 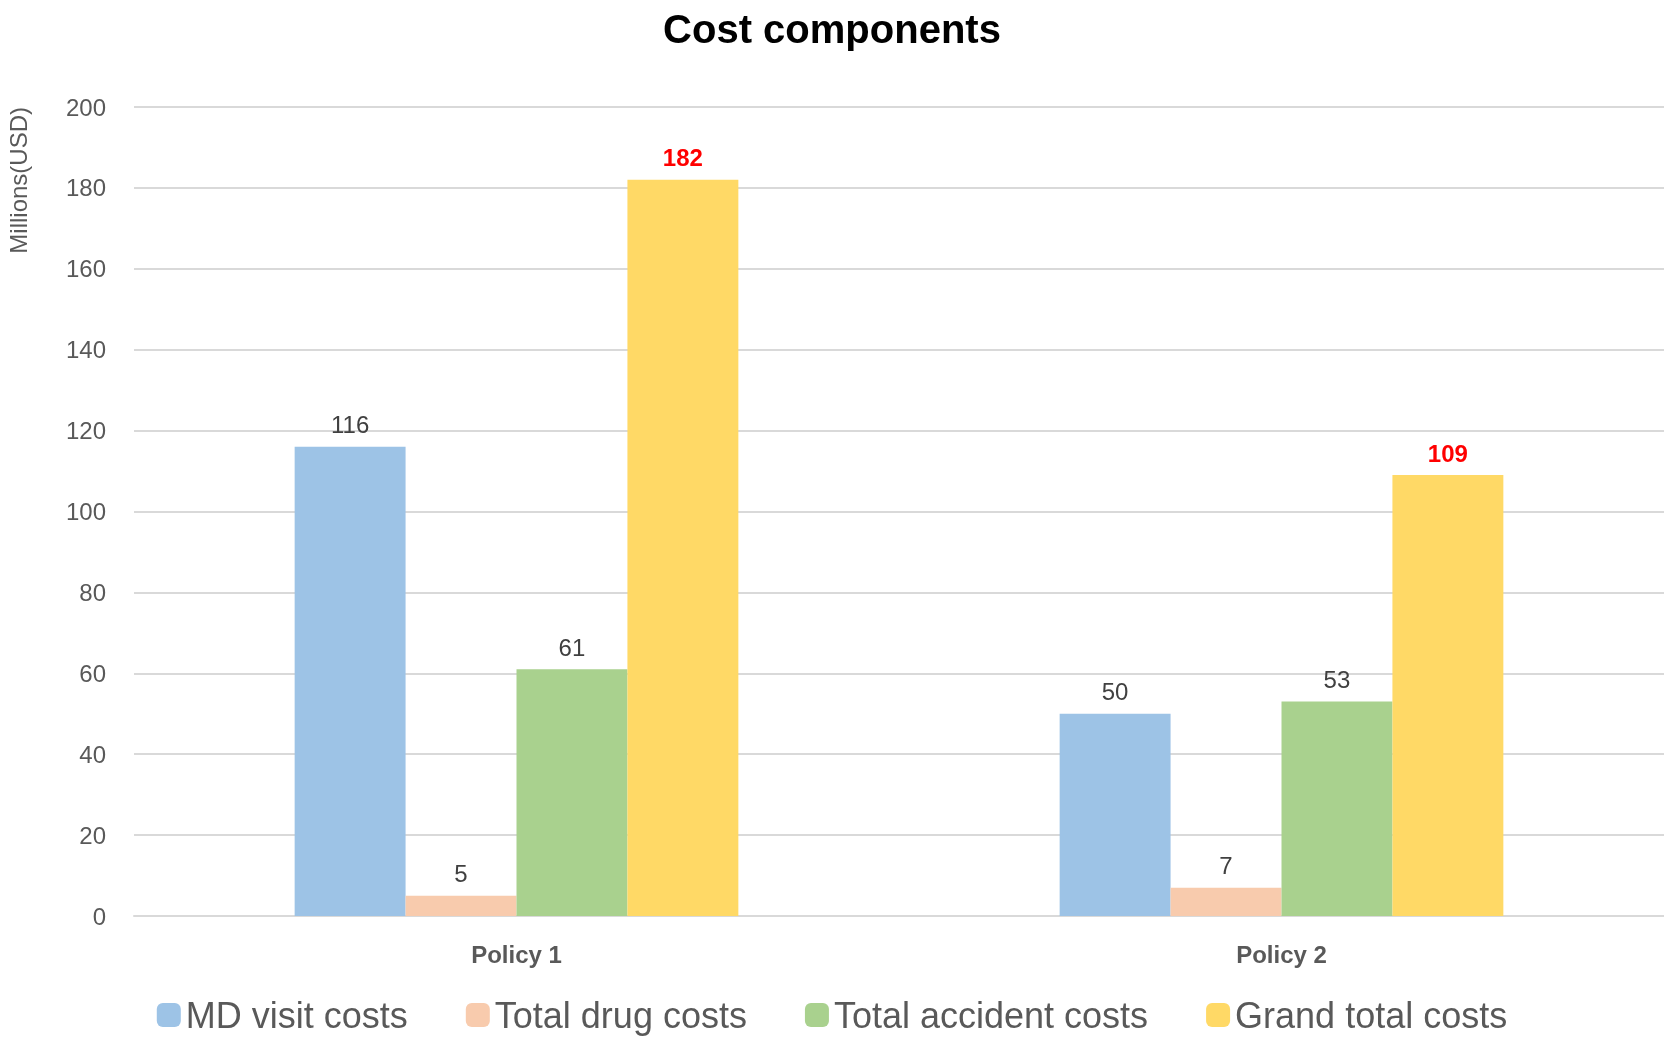 I want to click on y-tick-label: 160, so click(x=85, y=269).